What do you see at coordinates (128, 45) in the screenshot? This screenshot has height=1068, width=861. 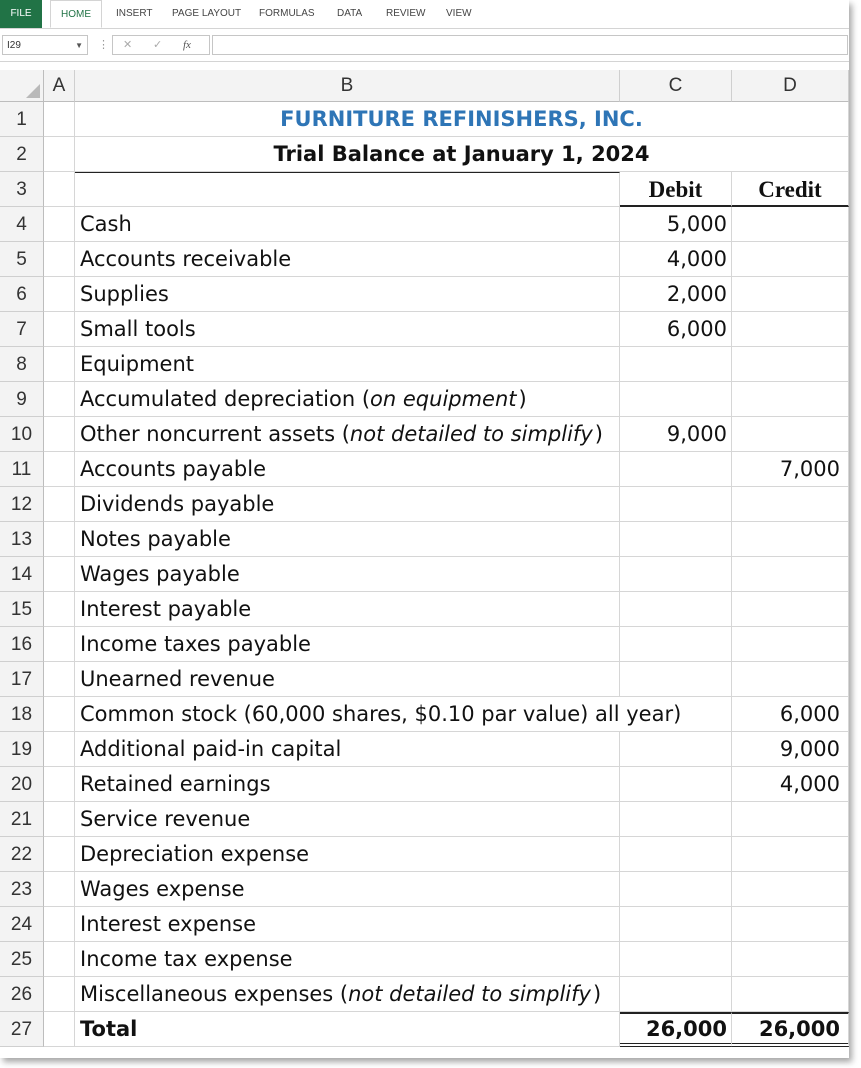 I see `close-icon: ✕` at bounding box center [128, 45].